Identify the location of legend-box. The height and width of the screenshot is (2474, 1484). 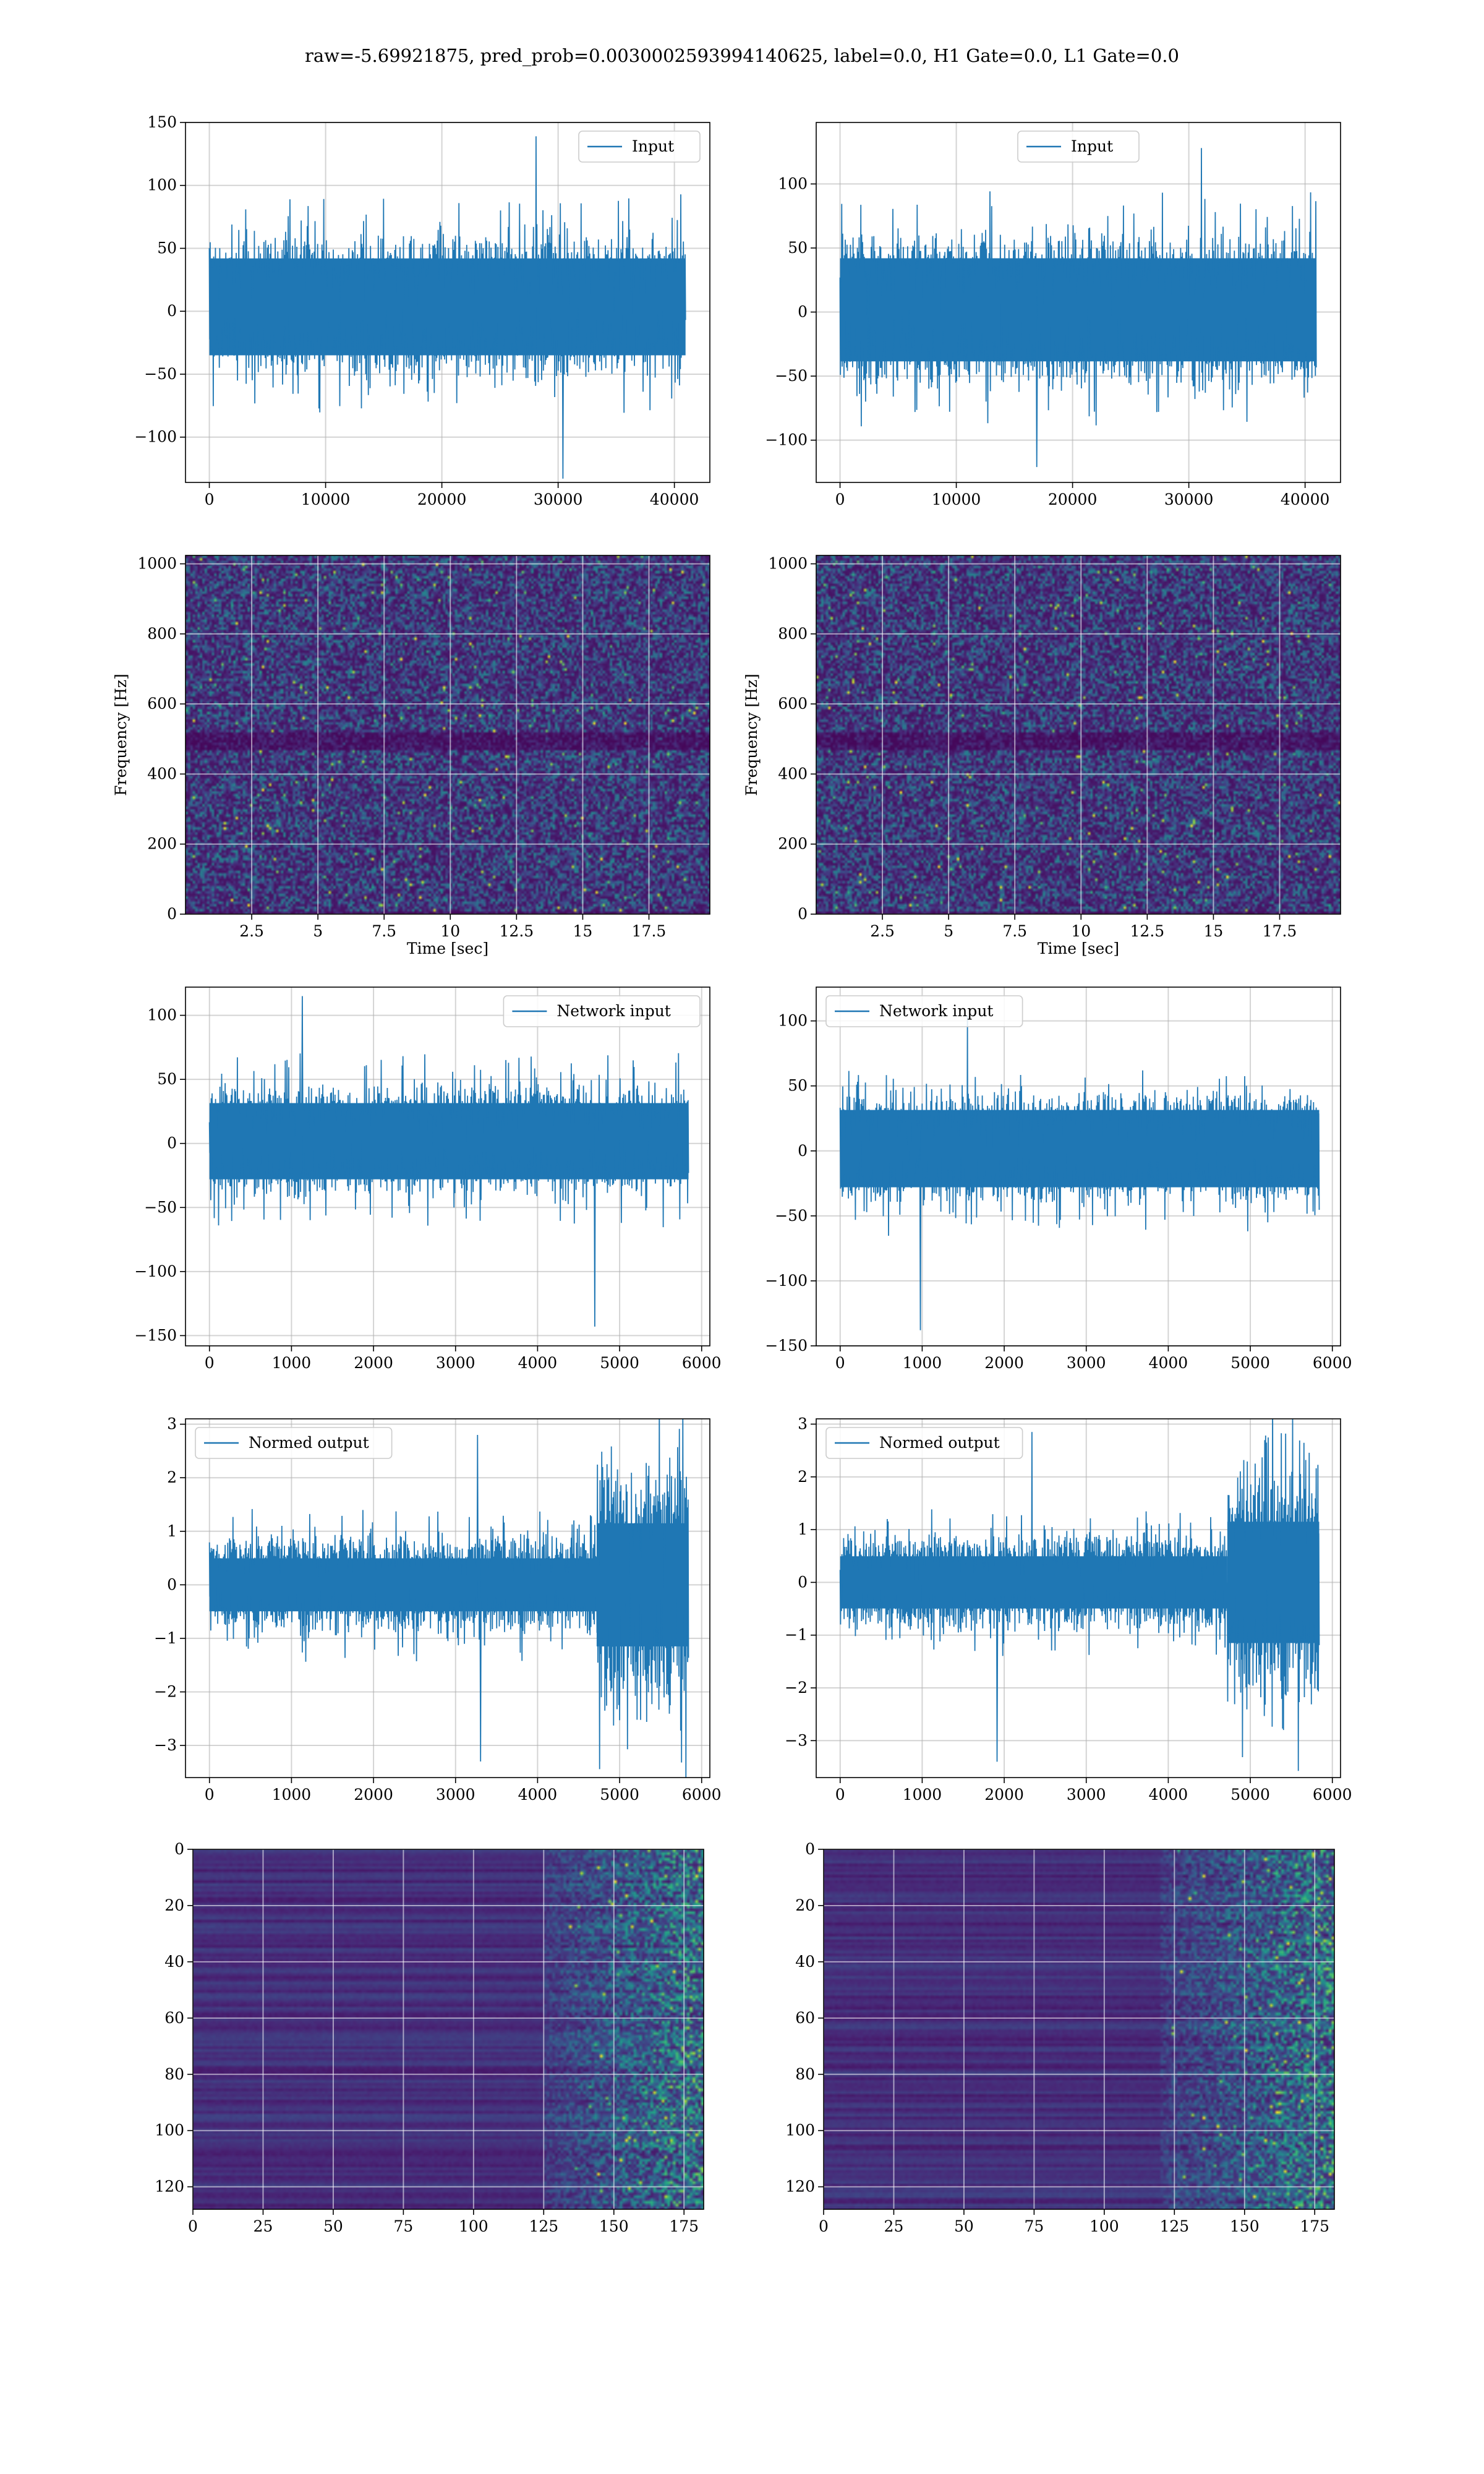
(924, 1011).